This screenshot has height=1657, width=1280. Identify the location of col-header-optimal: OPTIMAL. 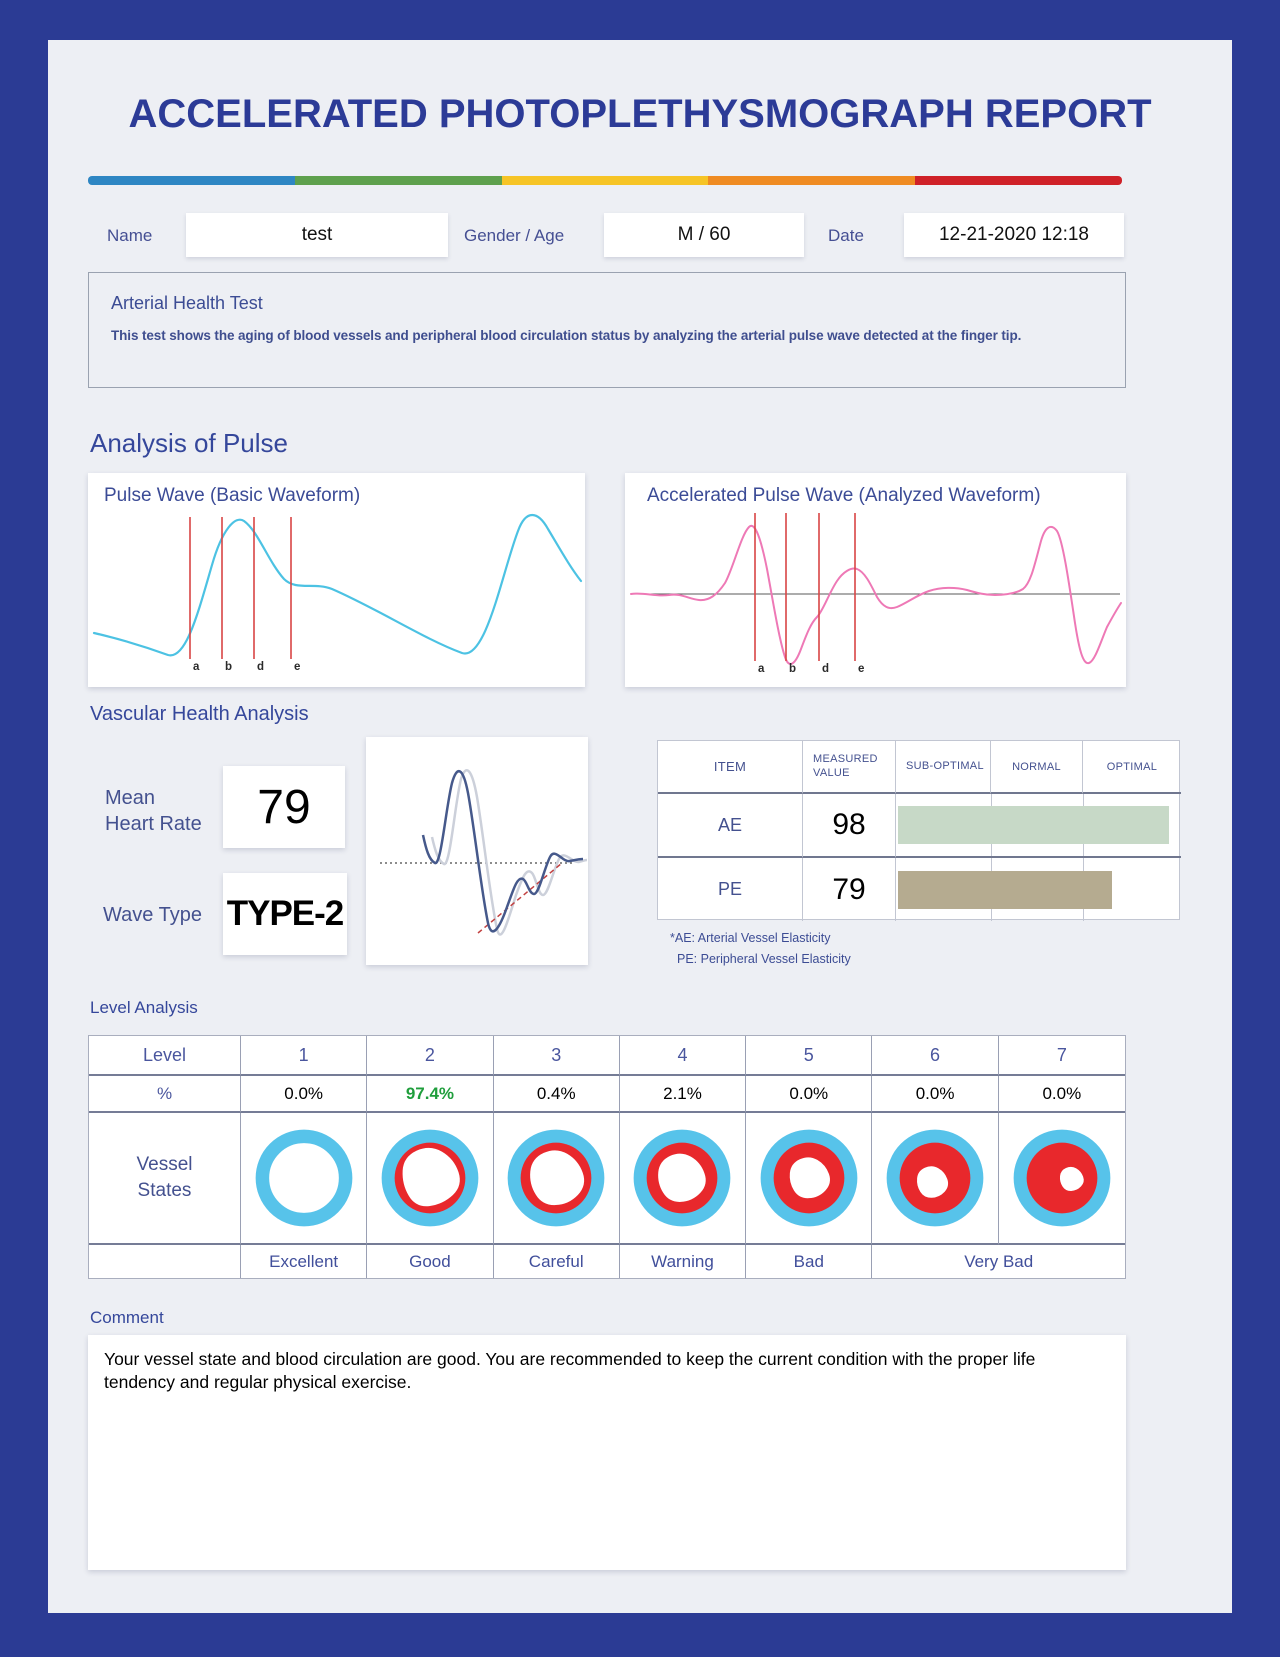
(1132, 767).